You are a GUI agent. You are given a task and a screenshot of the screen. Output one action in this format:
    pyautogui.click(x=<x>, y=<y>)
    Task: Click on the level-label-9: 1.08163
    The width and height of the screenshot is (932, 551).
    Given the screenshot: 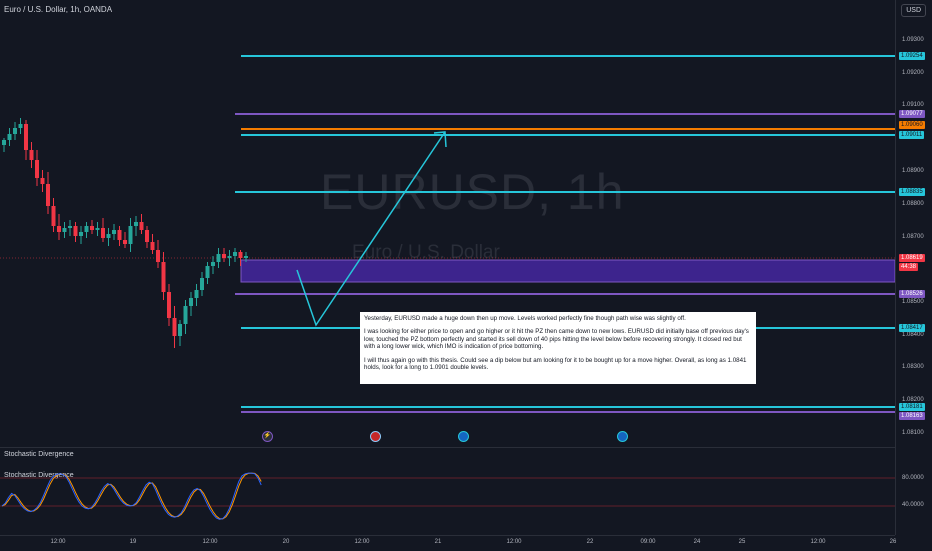 What is the action you would take?
    pyautogui.click(x=912, y=416)
    